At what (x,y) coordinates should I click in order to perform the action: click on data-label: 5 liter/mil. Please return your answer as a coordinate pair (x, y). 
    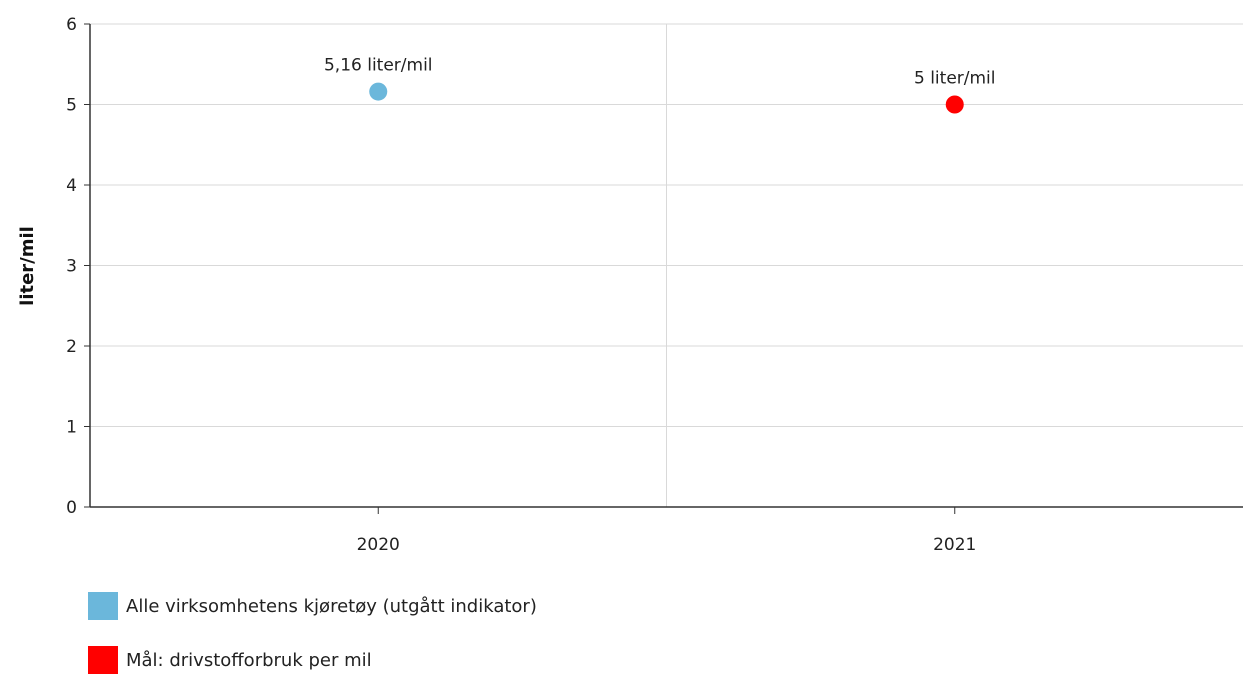
    Looking at the image, I should click on (955, 79).